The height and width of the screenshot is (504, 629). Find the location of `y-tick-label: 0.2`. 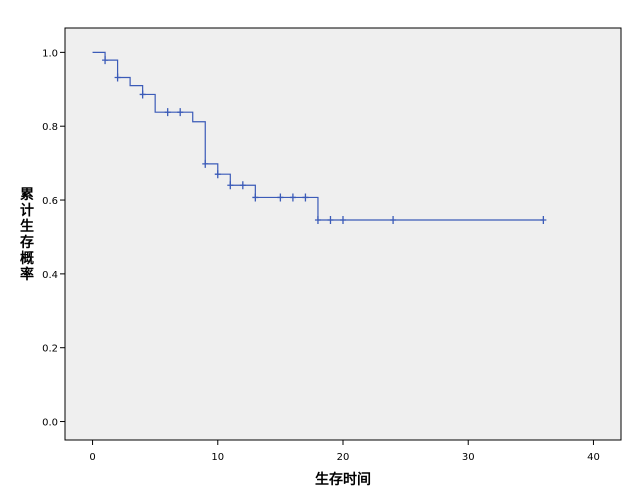

y-tick-label: 0.2 is located at coordinates (50, 349).